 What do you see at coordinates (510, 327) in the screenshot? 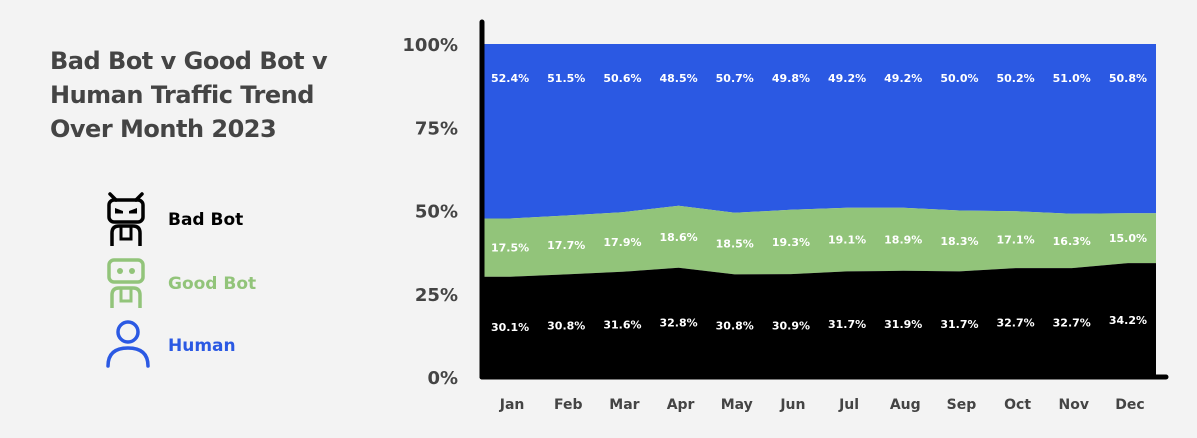
I see `data-label-bad-bot: 30.1%` at bounding box center [510, 327].